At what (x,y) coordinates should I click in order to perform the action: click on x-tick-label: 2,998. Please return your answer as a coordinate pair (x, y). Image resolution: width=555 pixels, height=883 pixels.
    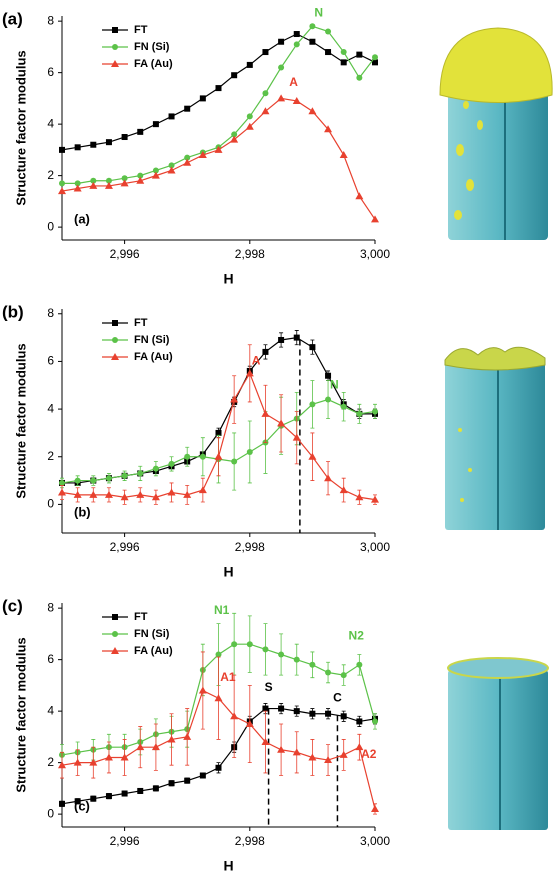
    Looking at the image, I should click on (250, 841).